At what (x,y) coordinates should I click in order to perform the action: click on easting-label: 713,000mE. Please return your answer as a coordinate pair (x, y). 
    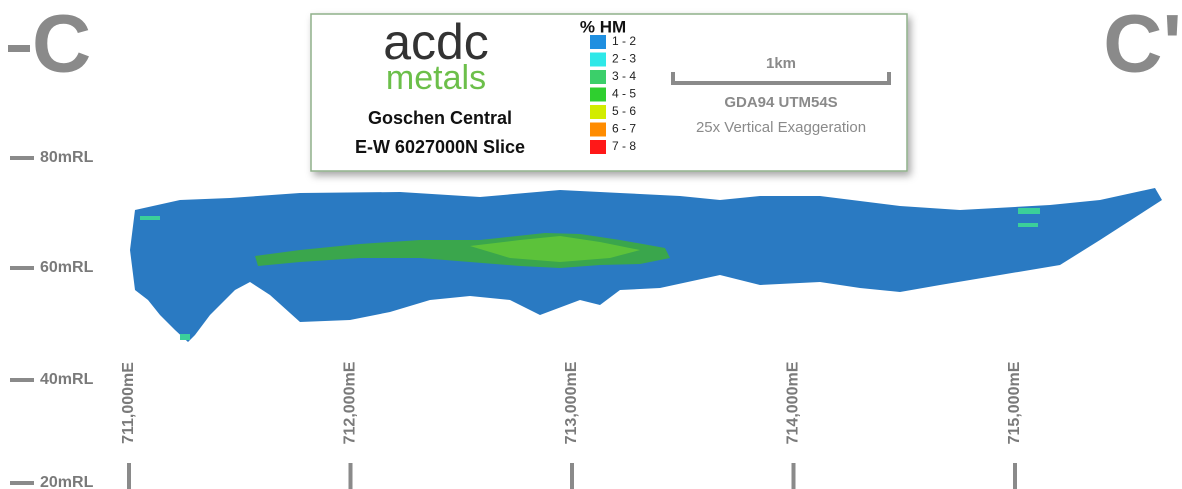
    Looking at the image, I should click on (571, 402).